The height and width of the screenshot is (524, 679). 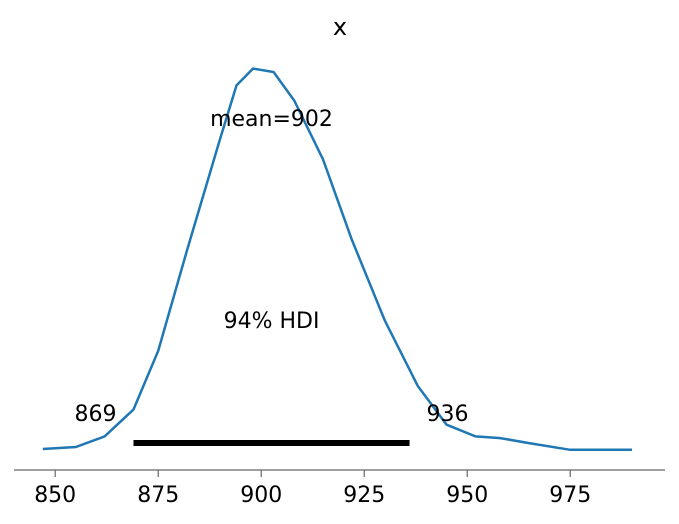 What do you see at coordinates (340, 27) in the screenshot?
I see `chart-title: x` at bounding box center [340, 27].